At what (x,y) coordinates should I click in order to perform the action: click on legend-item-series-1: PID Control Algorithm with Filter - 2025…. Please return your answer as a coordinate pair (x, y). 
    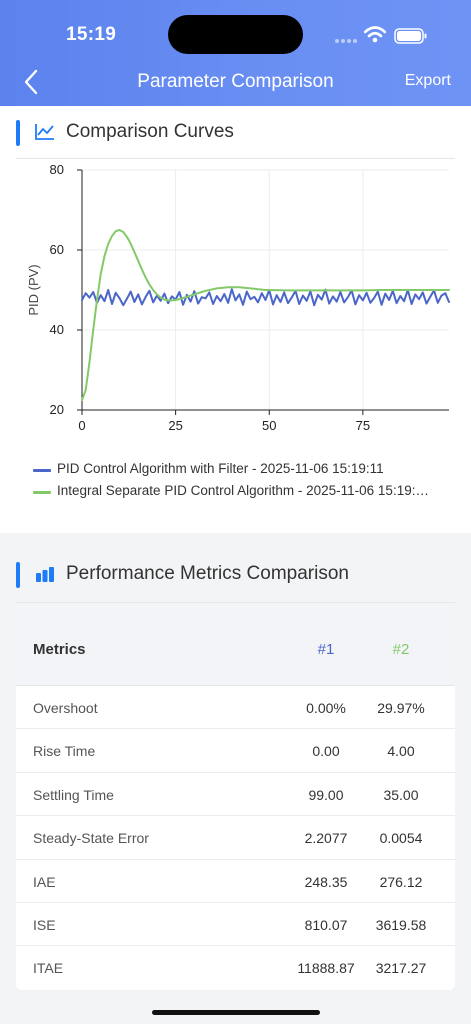
    Looking at the image, I should click on (243, 470).